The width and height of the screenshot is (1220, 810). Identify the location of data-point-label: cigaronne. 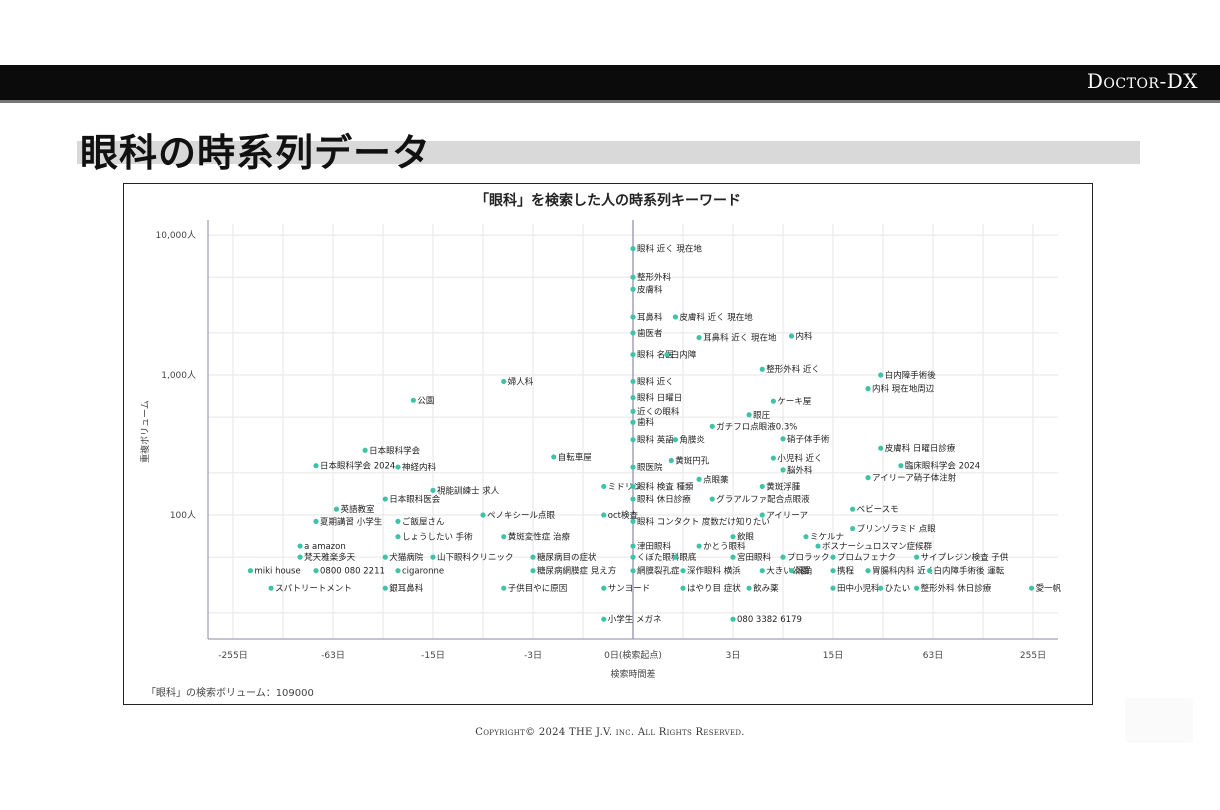
(423, 572).